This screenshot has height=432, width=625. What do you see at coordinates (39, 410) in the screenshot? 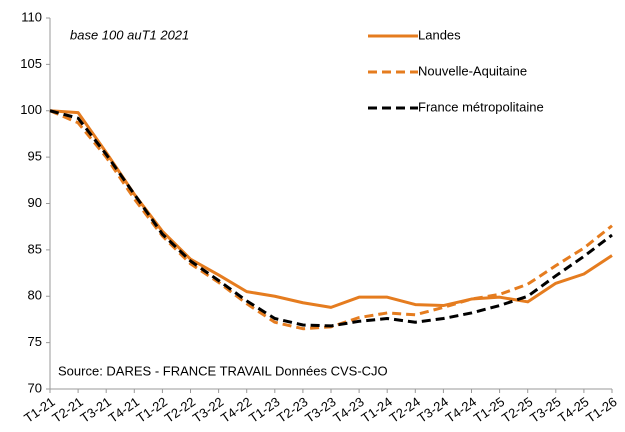
I see `x-tick-label: T1-21` at bounding box center [39, 410].